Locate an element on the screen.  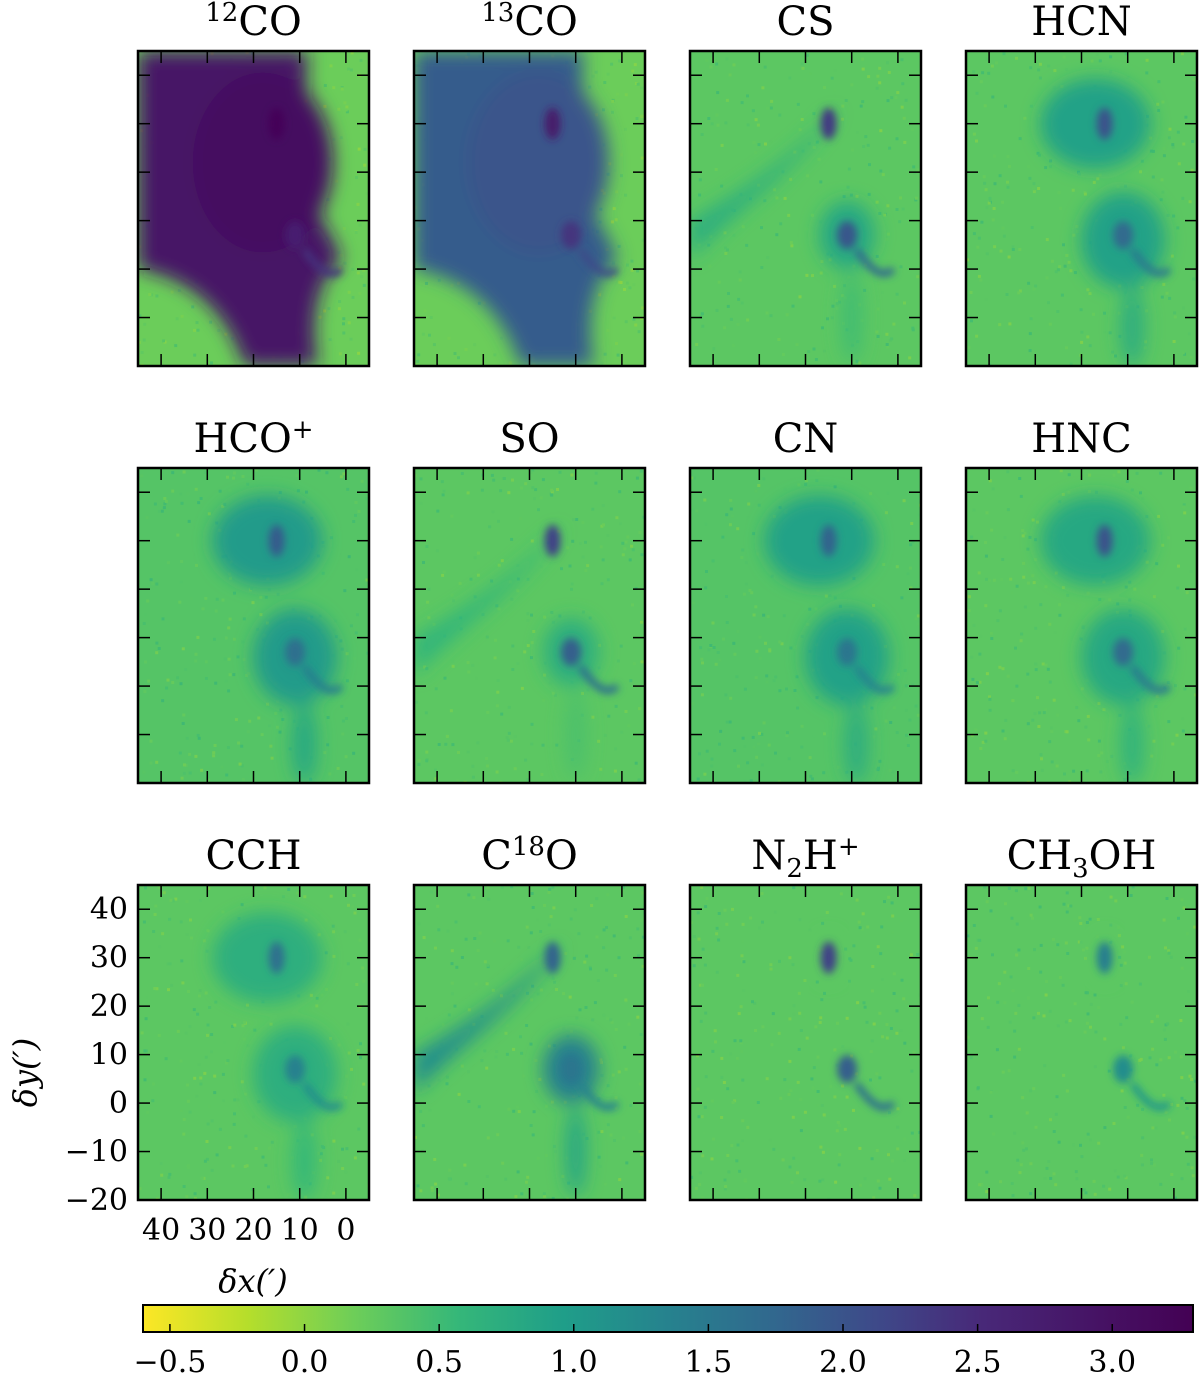
y-tick-label: 0 is located at coordinates (118, 1103).